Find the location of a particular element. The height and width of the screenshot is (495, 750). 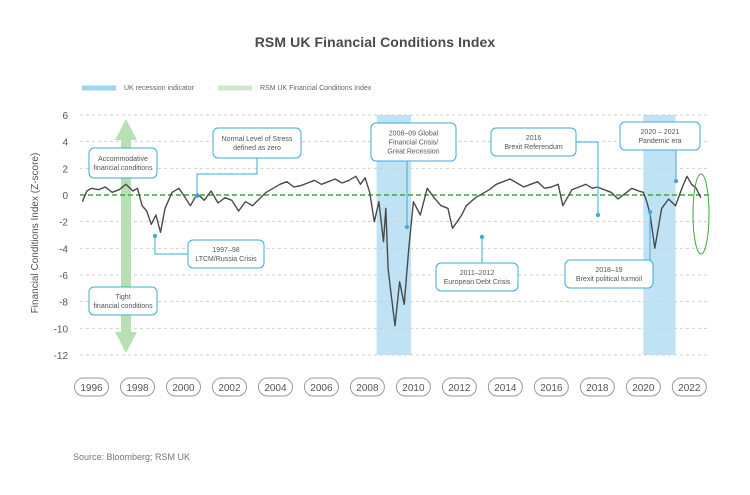

callout-text: Brexit Referendum is located at coordinates (533, 147).